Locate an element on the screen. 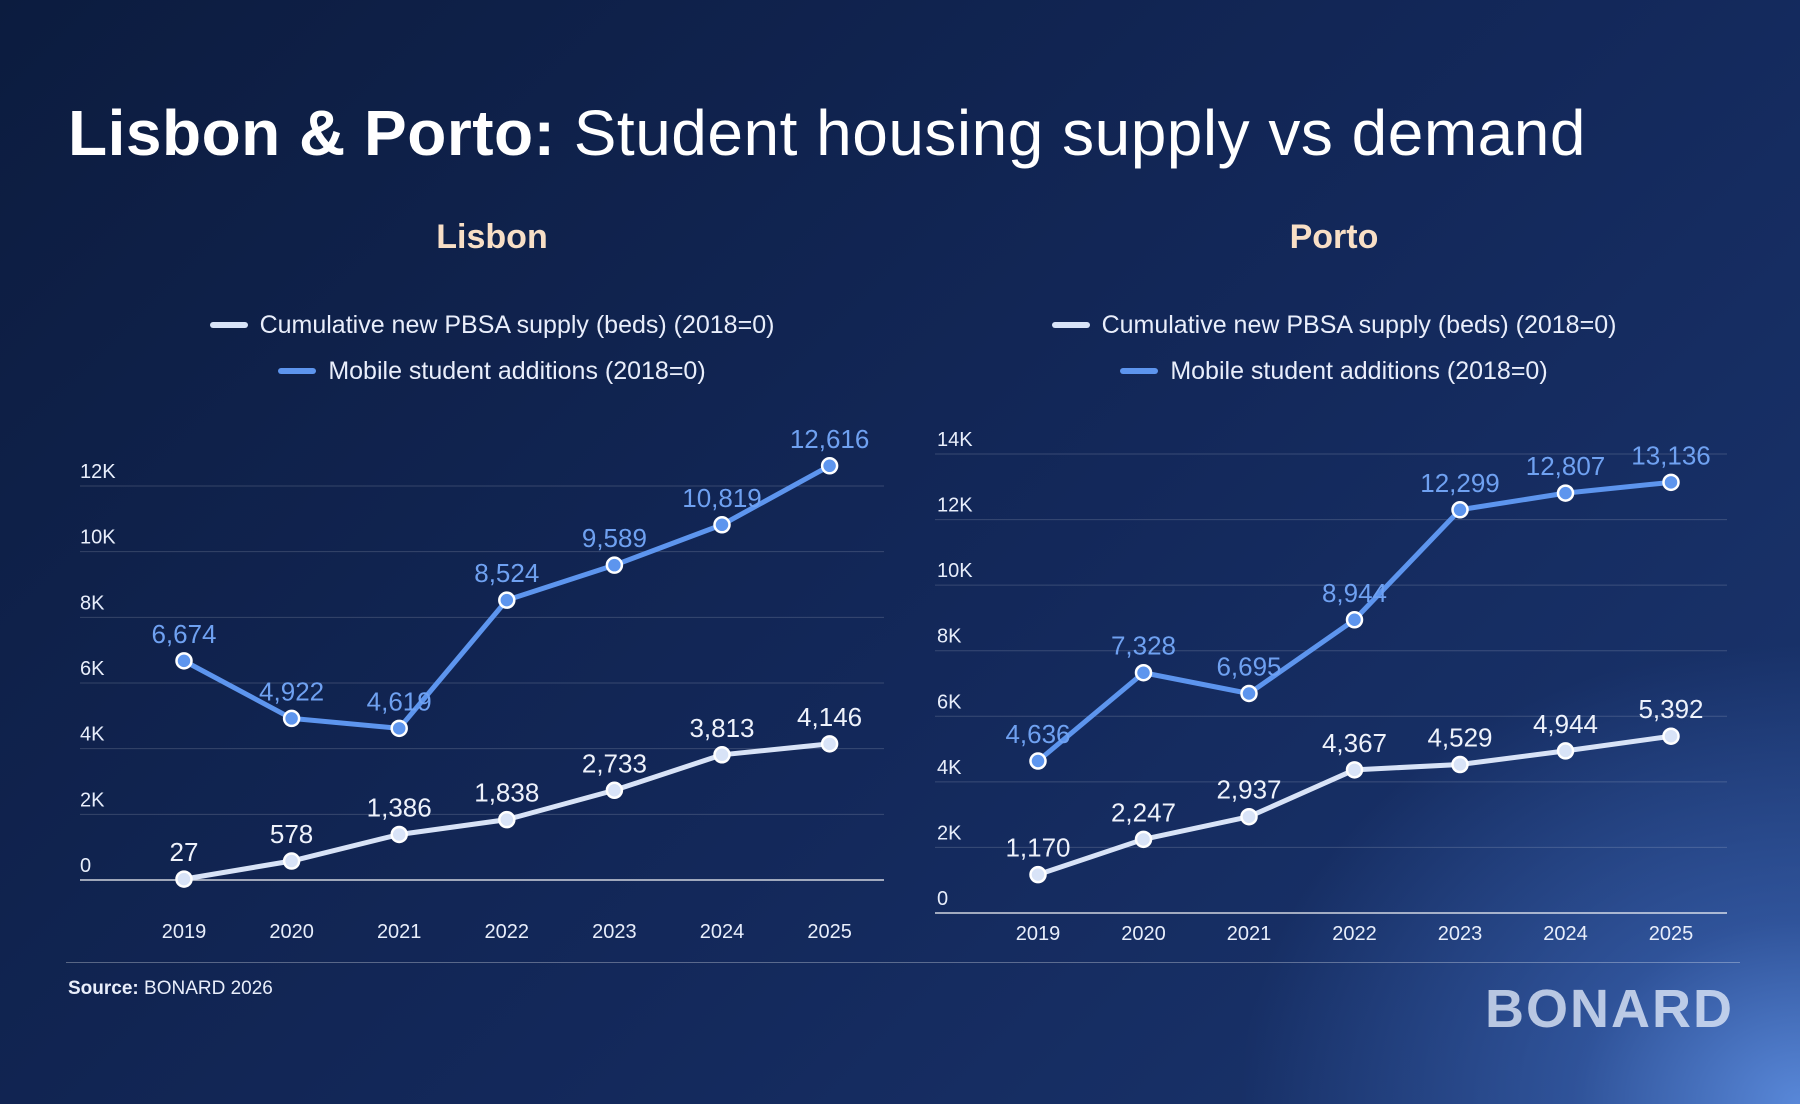 This screenshot has height=1104, width=1800. demand-data-label: 8,524 is located at coordinates (506, 573).